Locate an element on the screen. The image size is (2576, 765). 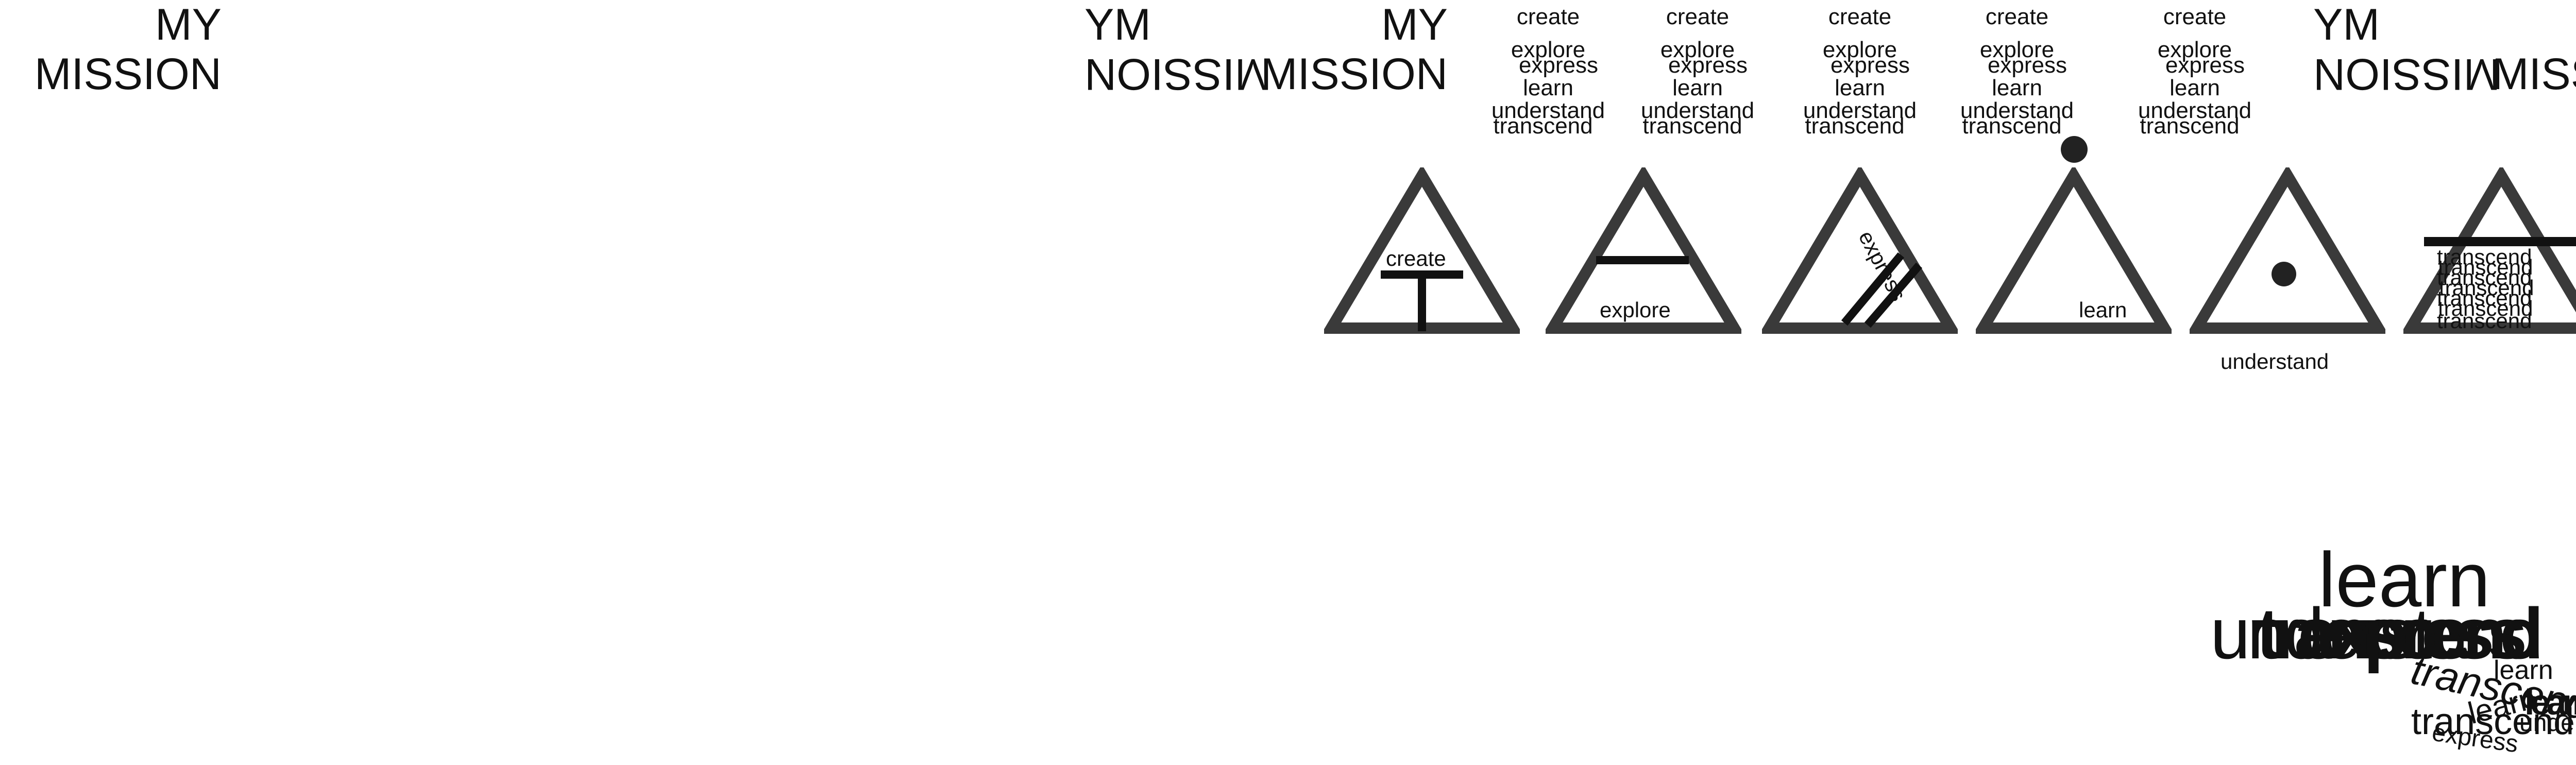
triangle-transcend-icon is located at coordinates (2489, 250).